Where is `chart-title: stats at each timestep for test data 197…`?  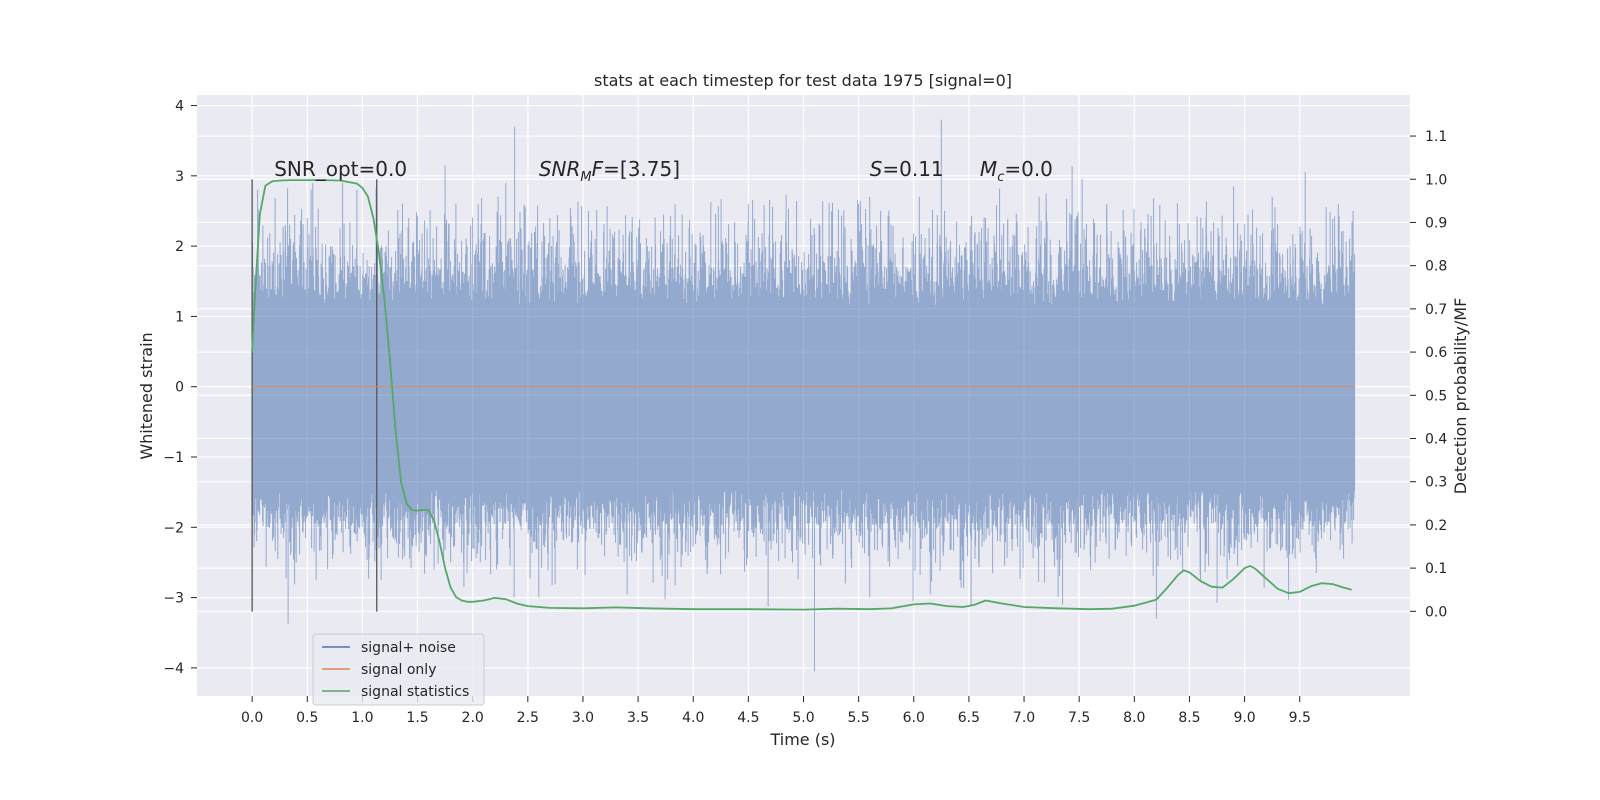 chart-title: stats at each timestep for test data 197… is located at coordinates (803, 80).